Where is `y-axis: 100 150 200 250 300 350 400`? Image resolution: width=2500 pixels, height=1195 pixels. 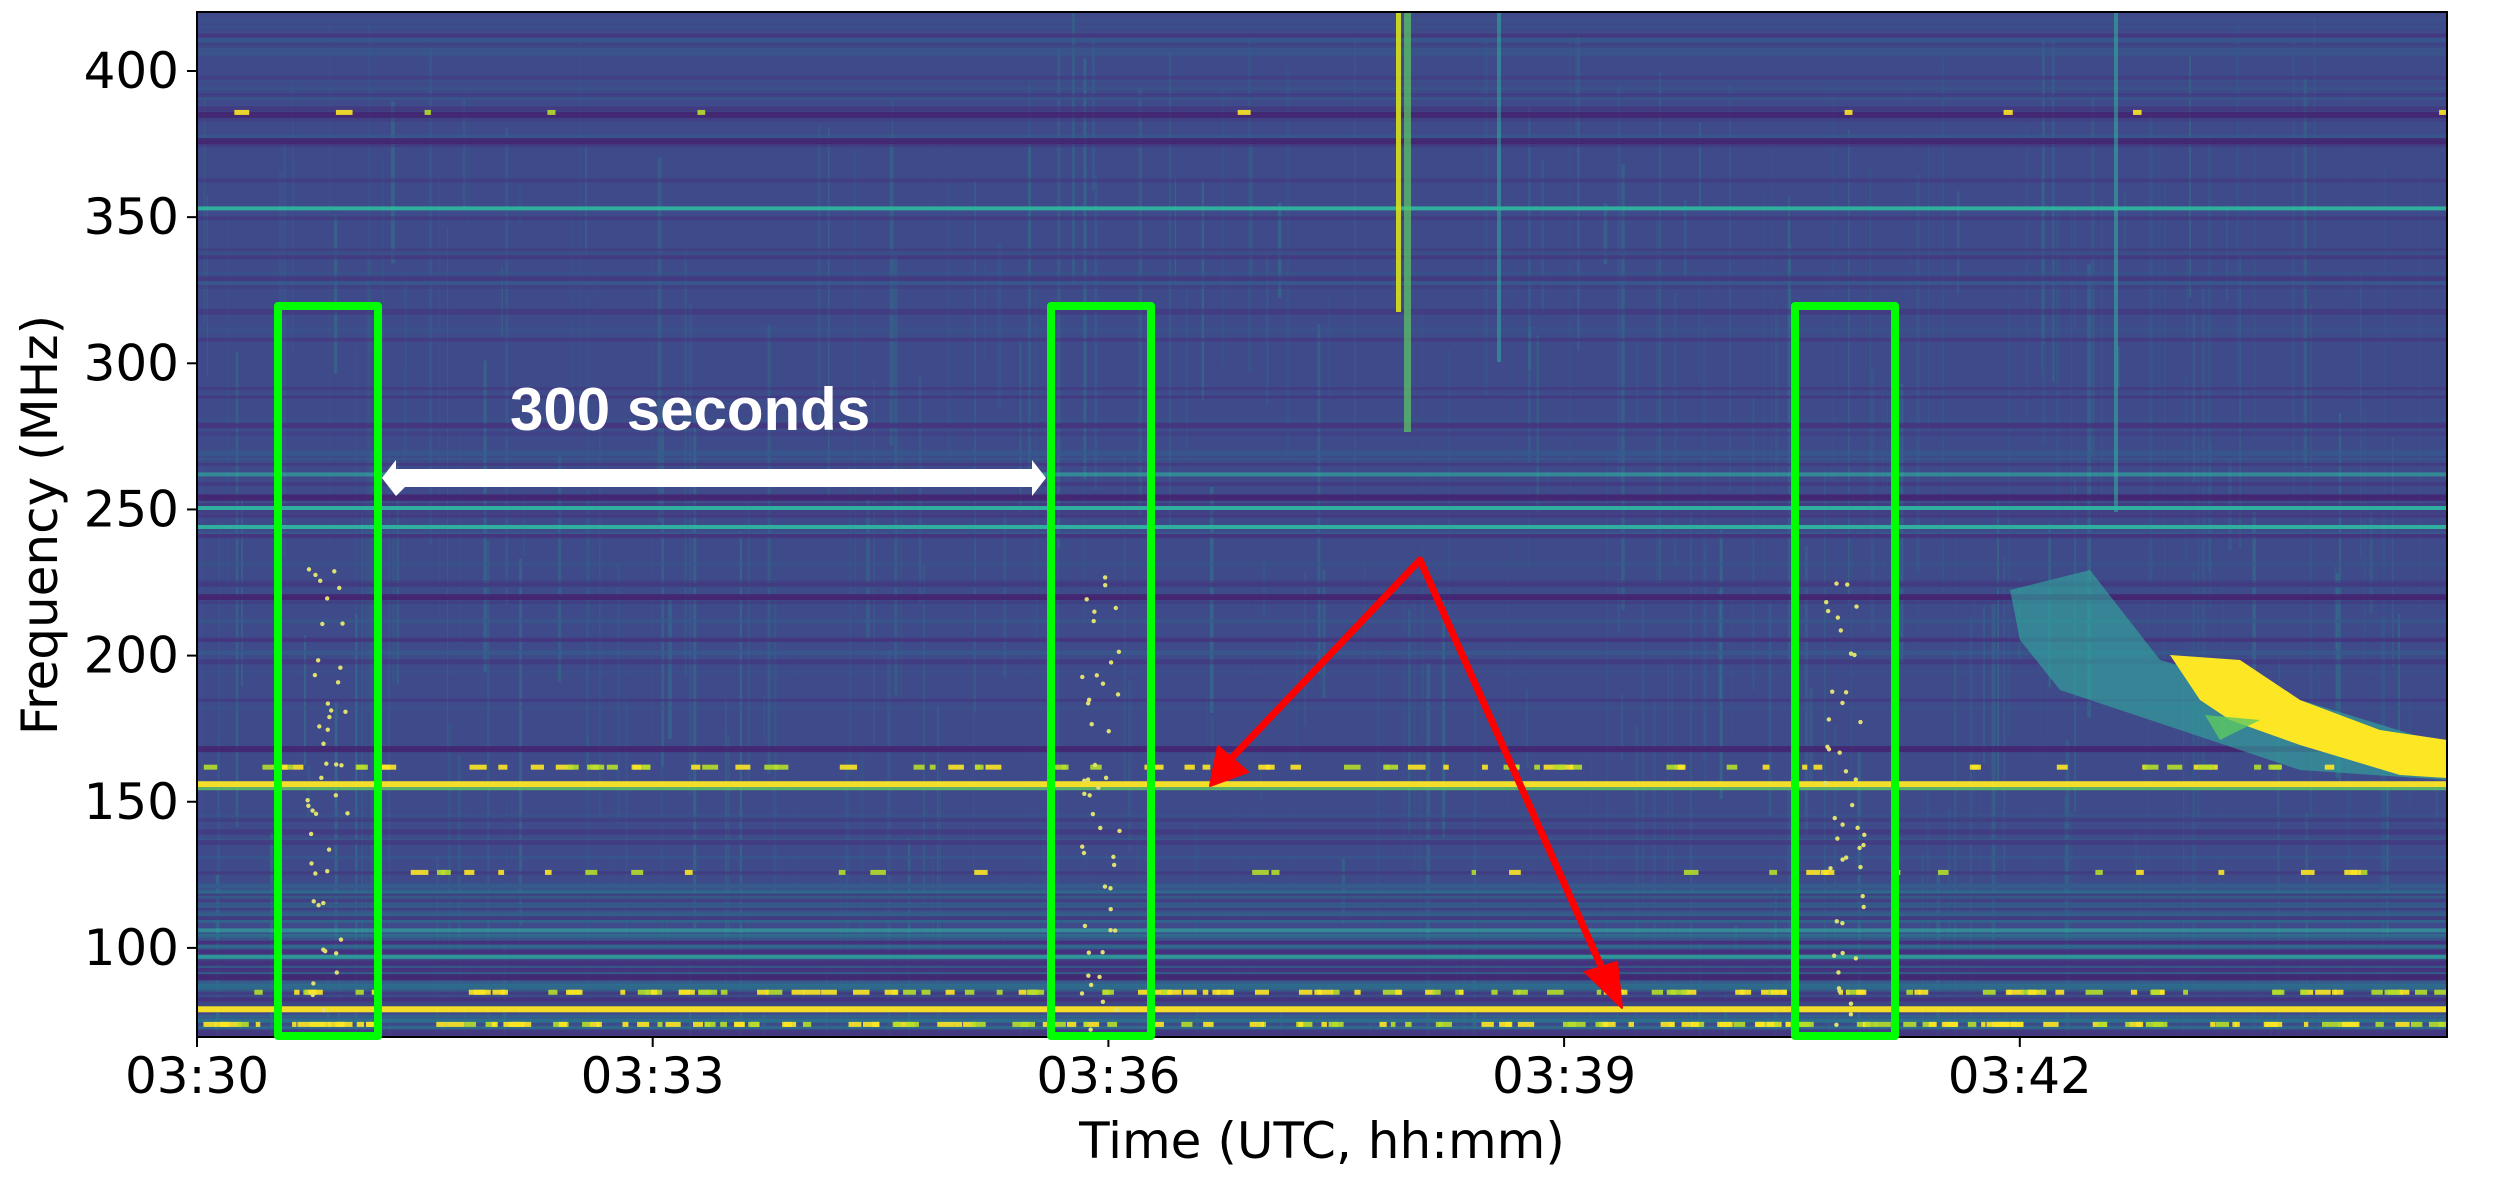 y-axis: 100 150 200 250 300 350 400 is located at coordinates (140, 509).